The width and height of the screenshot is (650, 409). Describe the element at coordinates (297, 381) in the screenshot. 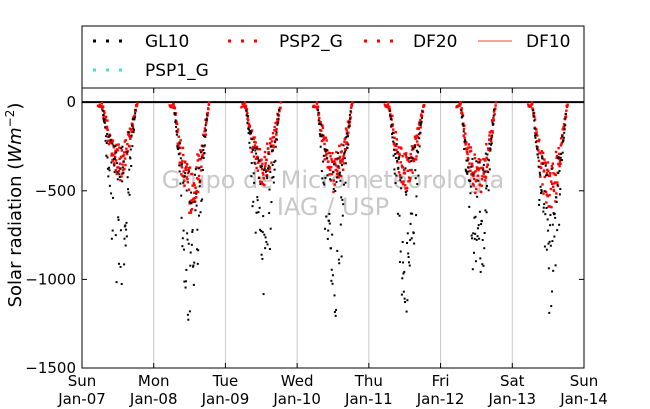

I see `x-tick-label-day: Wed` at that location.